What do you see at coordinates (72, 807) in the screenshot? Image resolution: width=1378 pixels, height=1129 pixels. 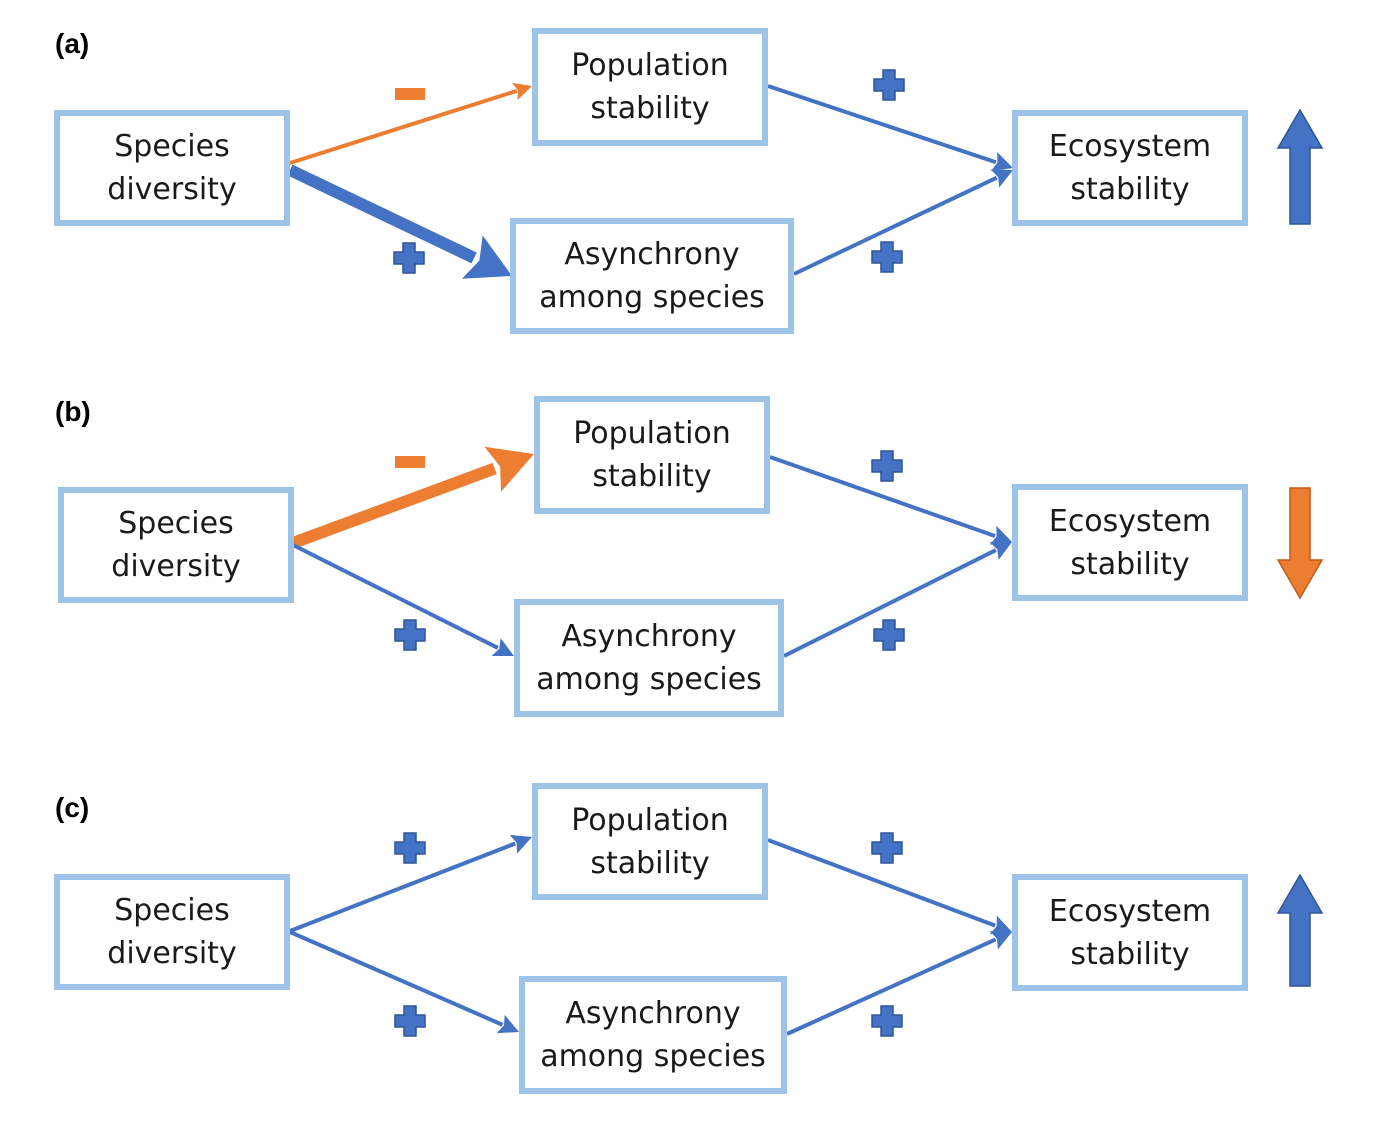 I see `panel-label: (c)` at bounding box center [72, 807].